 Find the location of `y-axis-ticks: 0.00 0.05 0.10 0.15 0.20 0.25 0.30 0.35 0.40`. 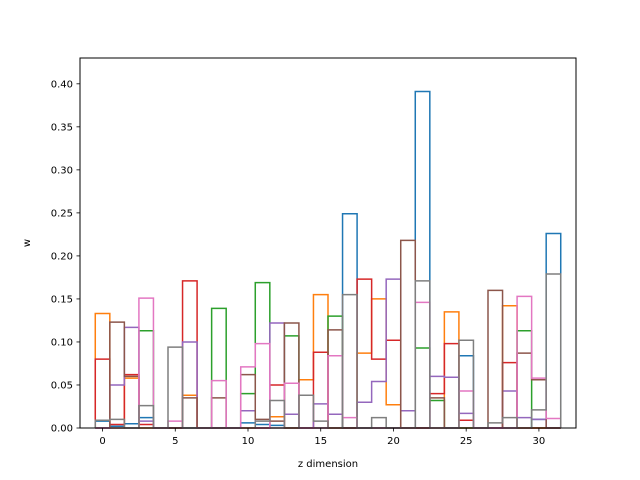

y-axis-ticks: 0.00 0.05 0.10 0.15 0.20 0.25 0.30 0.35 0.40 is located at coordinates (65, 257).